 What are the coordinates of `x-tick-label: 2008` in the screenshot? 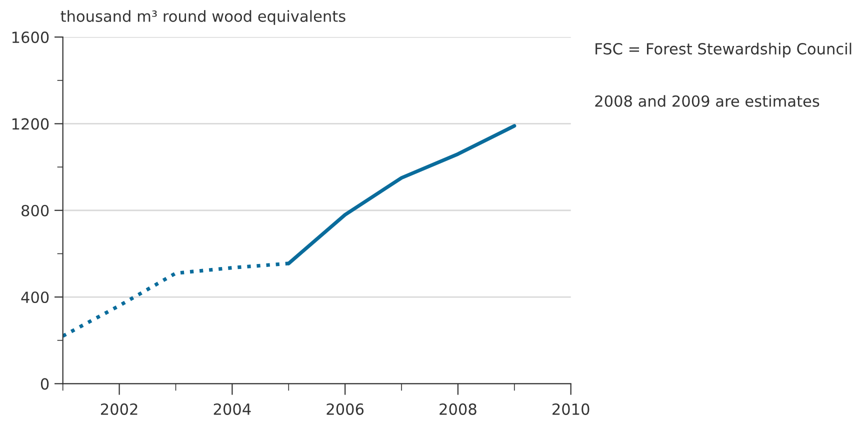 It's located at (458, 409).